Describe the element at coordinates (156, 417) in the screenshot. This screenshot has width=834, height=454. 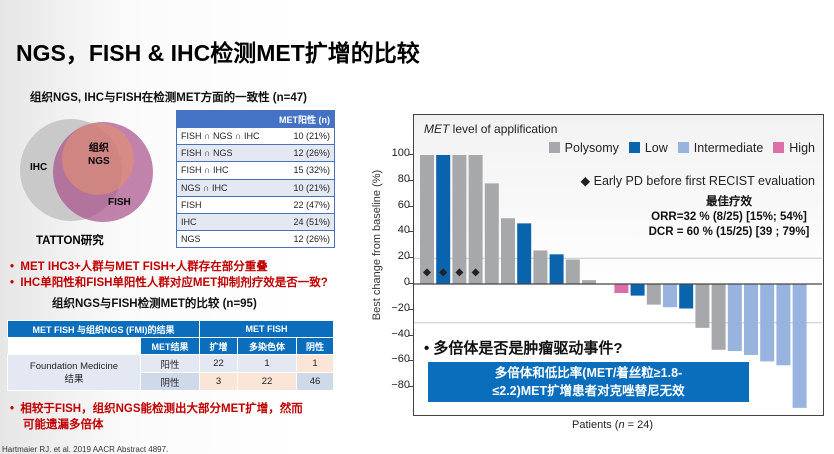
I see `bullet-2: • 相较于FISH，组织NGS能检测出大部分MET扩增，然而 可能遗漏多倍体` at that location.